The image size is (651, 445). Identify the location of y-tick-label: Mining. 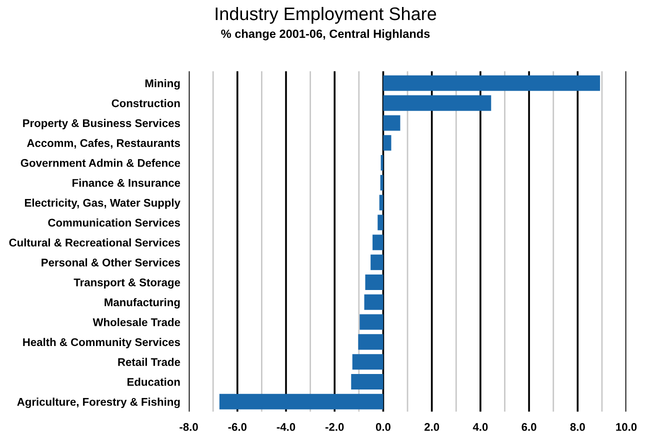
(162, 84).